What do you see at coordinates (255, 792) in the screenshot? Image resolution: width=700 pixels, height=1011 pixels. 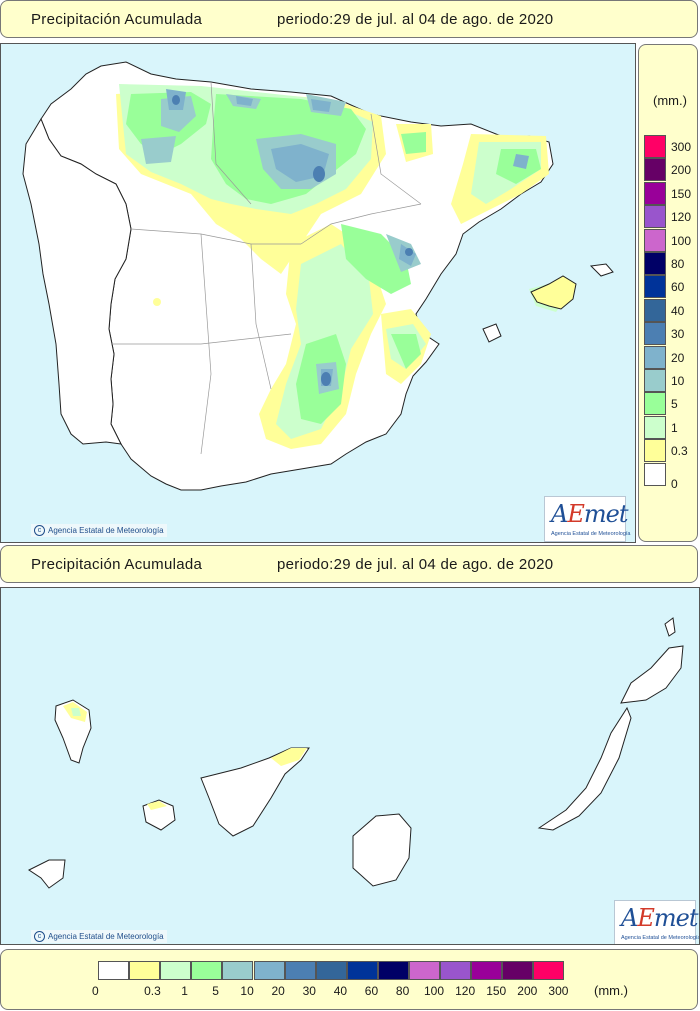 I see `tenerife-island` at bounding box center [255, 792].